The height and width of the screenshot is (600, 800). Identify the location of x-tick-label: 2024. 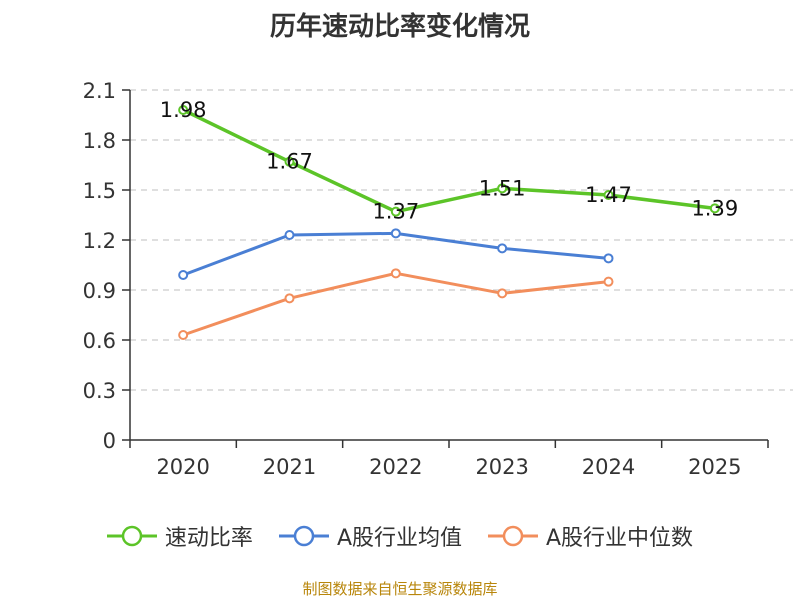
(608, 467).